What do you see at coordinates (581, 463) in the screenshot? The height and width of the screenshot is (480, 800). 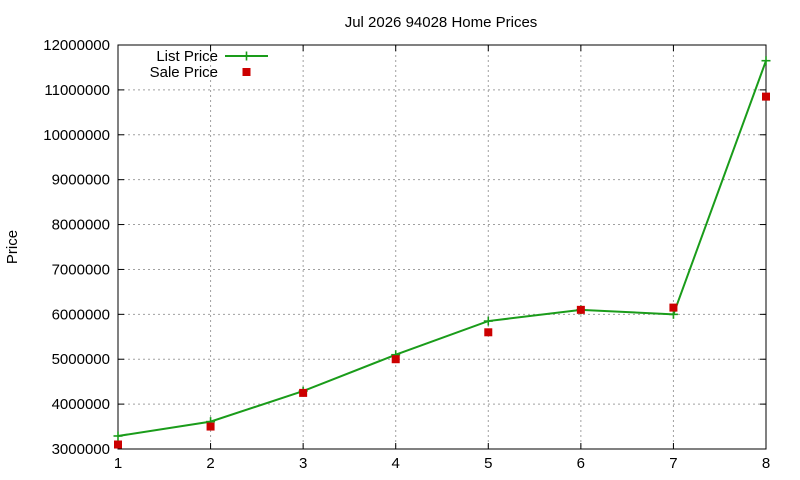 I see `x-tick-label: 6` at bounding box center [581, 463].